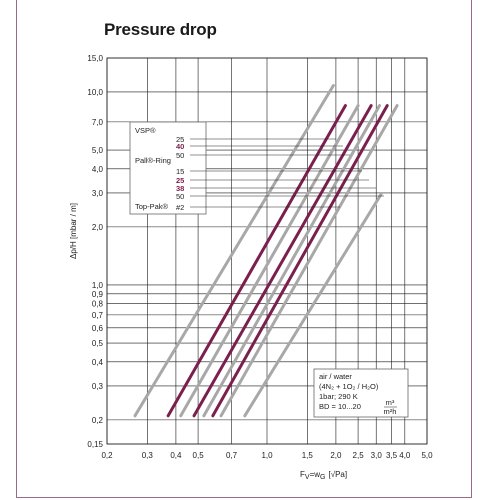 This screenshot has height=500, width=500. What do you see at coordinates (349, 386) in the screenshot?
I see `annotation-line: (4N₂ + 1O₂ / H₂O)` at bounding box center [349, 386].